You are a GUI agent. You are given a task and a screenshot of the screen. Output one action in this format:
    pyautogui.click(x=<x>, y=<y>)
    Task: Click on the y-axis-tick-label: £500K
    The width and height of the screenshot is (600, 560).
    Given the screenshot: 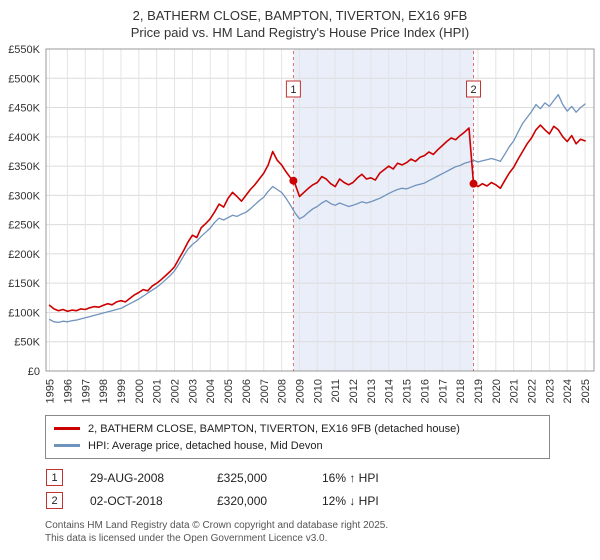 What is the action you would take?
    pyautogui.click(x=24, y=79)
    